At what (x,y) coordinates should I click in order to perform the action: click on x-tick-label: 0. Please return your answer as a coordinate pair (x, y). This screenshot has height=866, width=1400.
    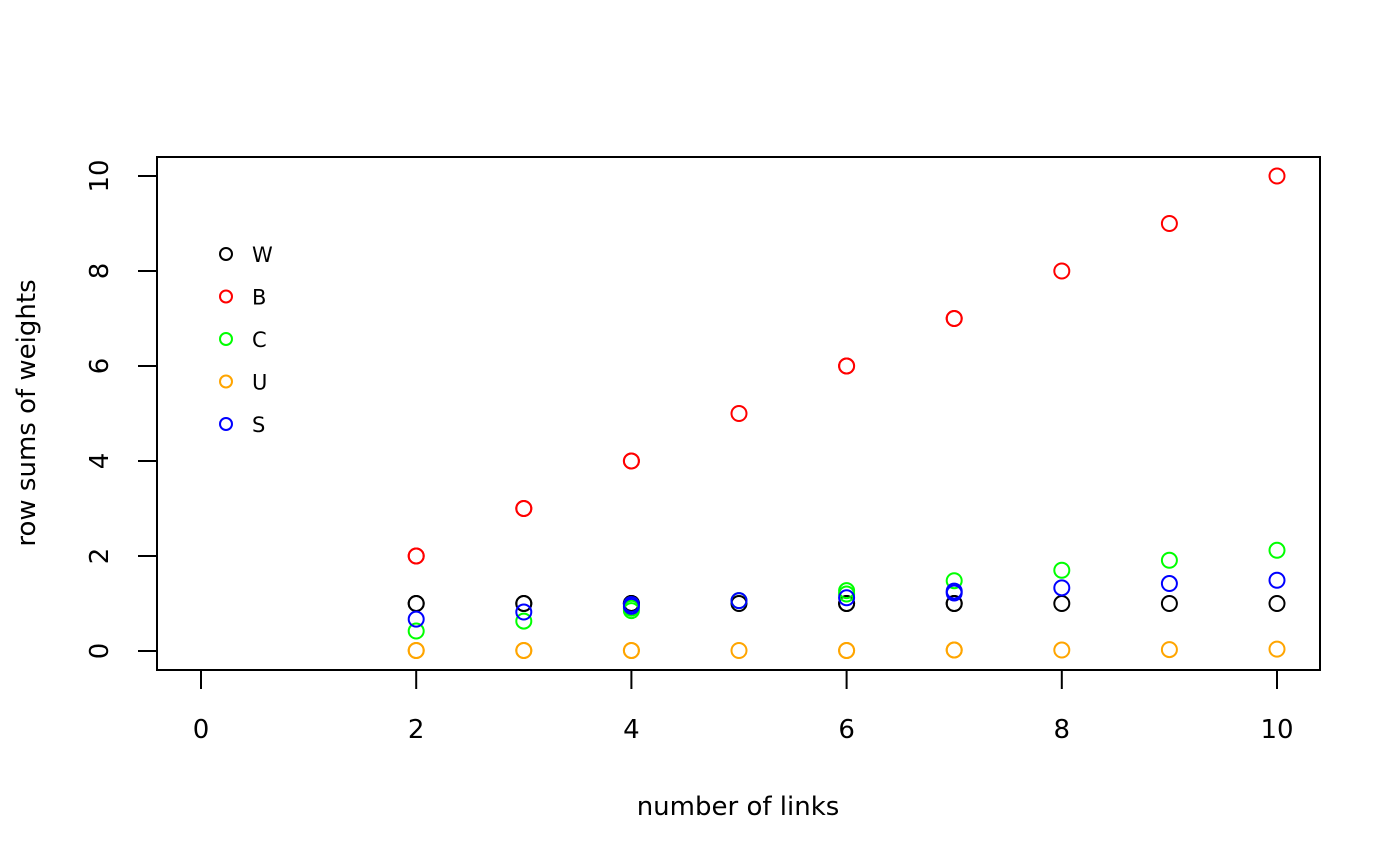
    Looking at the image, I should click on (201, 730).